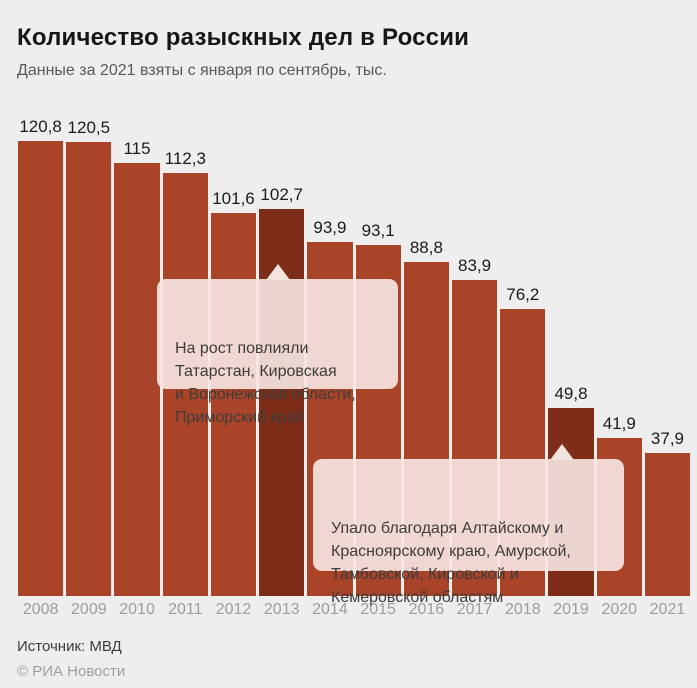  I want to click on bar-value-label: 76,2, so click(523, 294).